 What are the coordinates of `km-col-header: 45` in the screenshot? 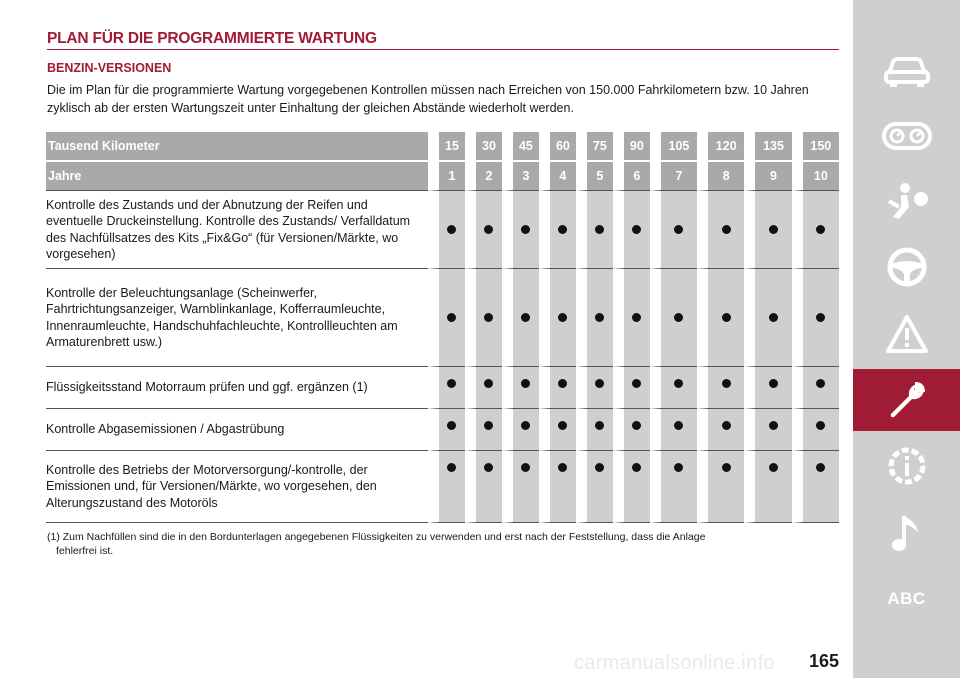 It's located at (520, 147).